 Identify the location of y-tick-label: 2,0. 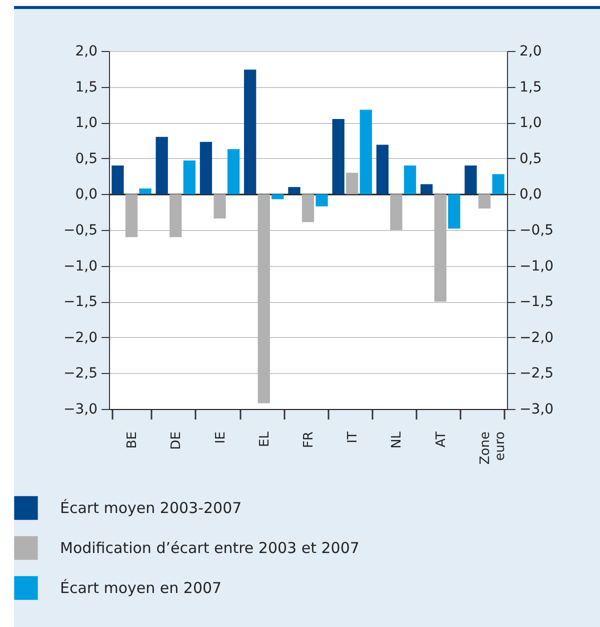
(86, 52).